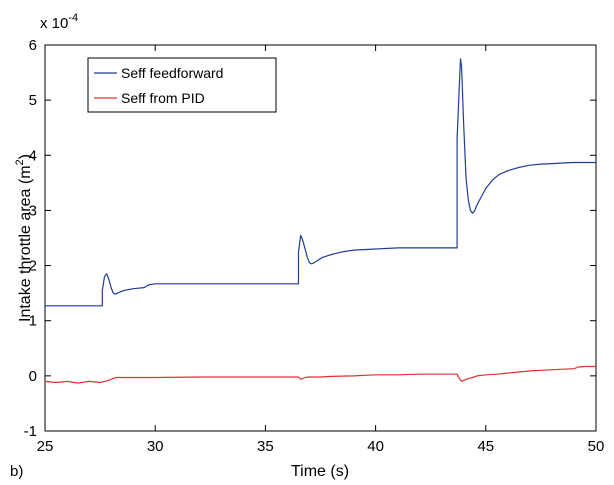 Image resolution: width=614 pixels, height=485 pixels. What do you see at coordinates (33, 321) in the screenshot?
I see `y-tick-label: 1` at bounding box center [33, 321].